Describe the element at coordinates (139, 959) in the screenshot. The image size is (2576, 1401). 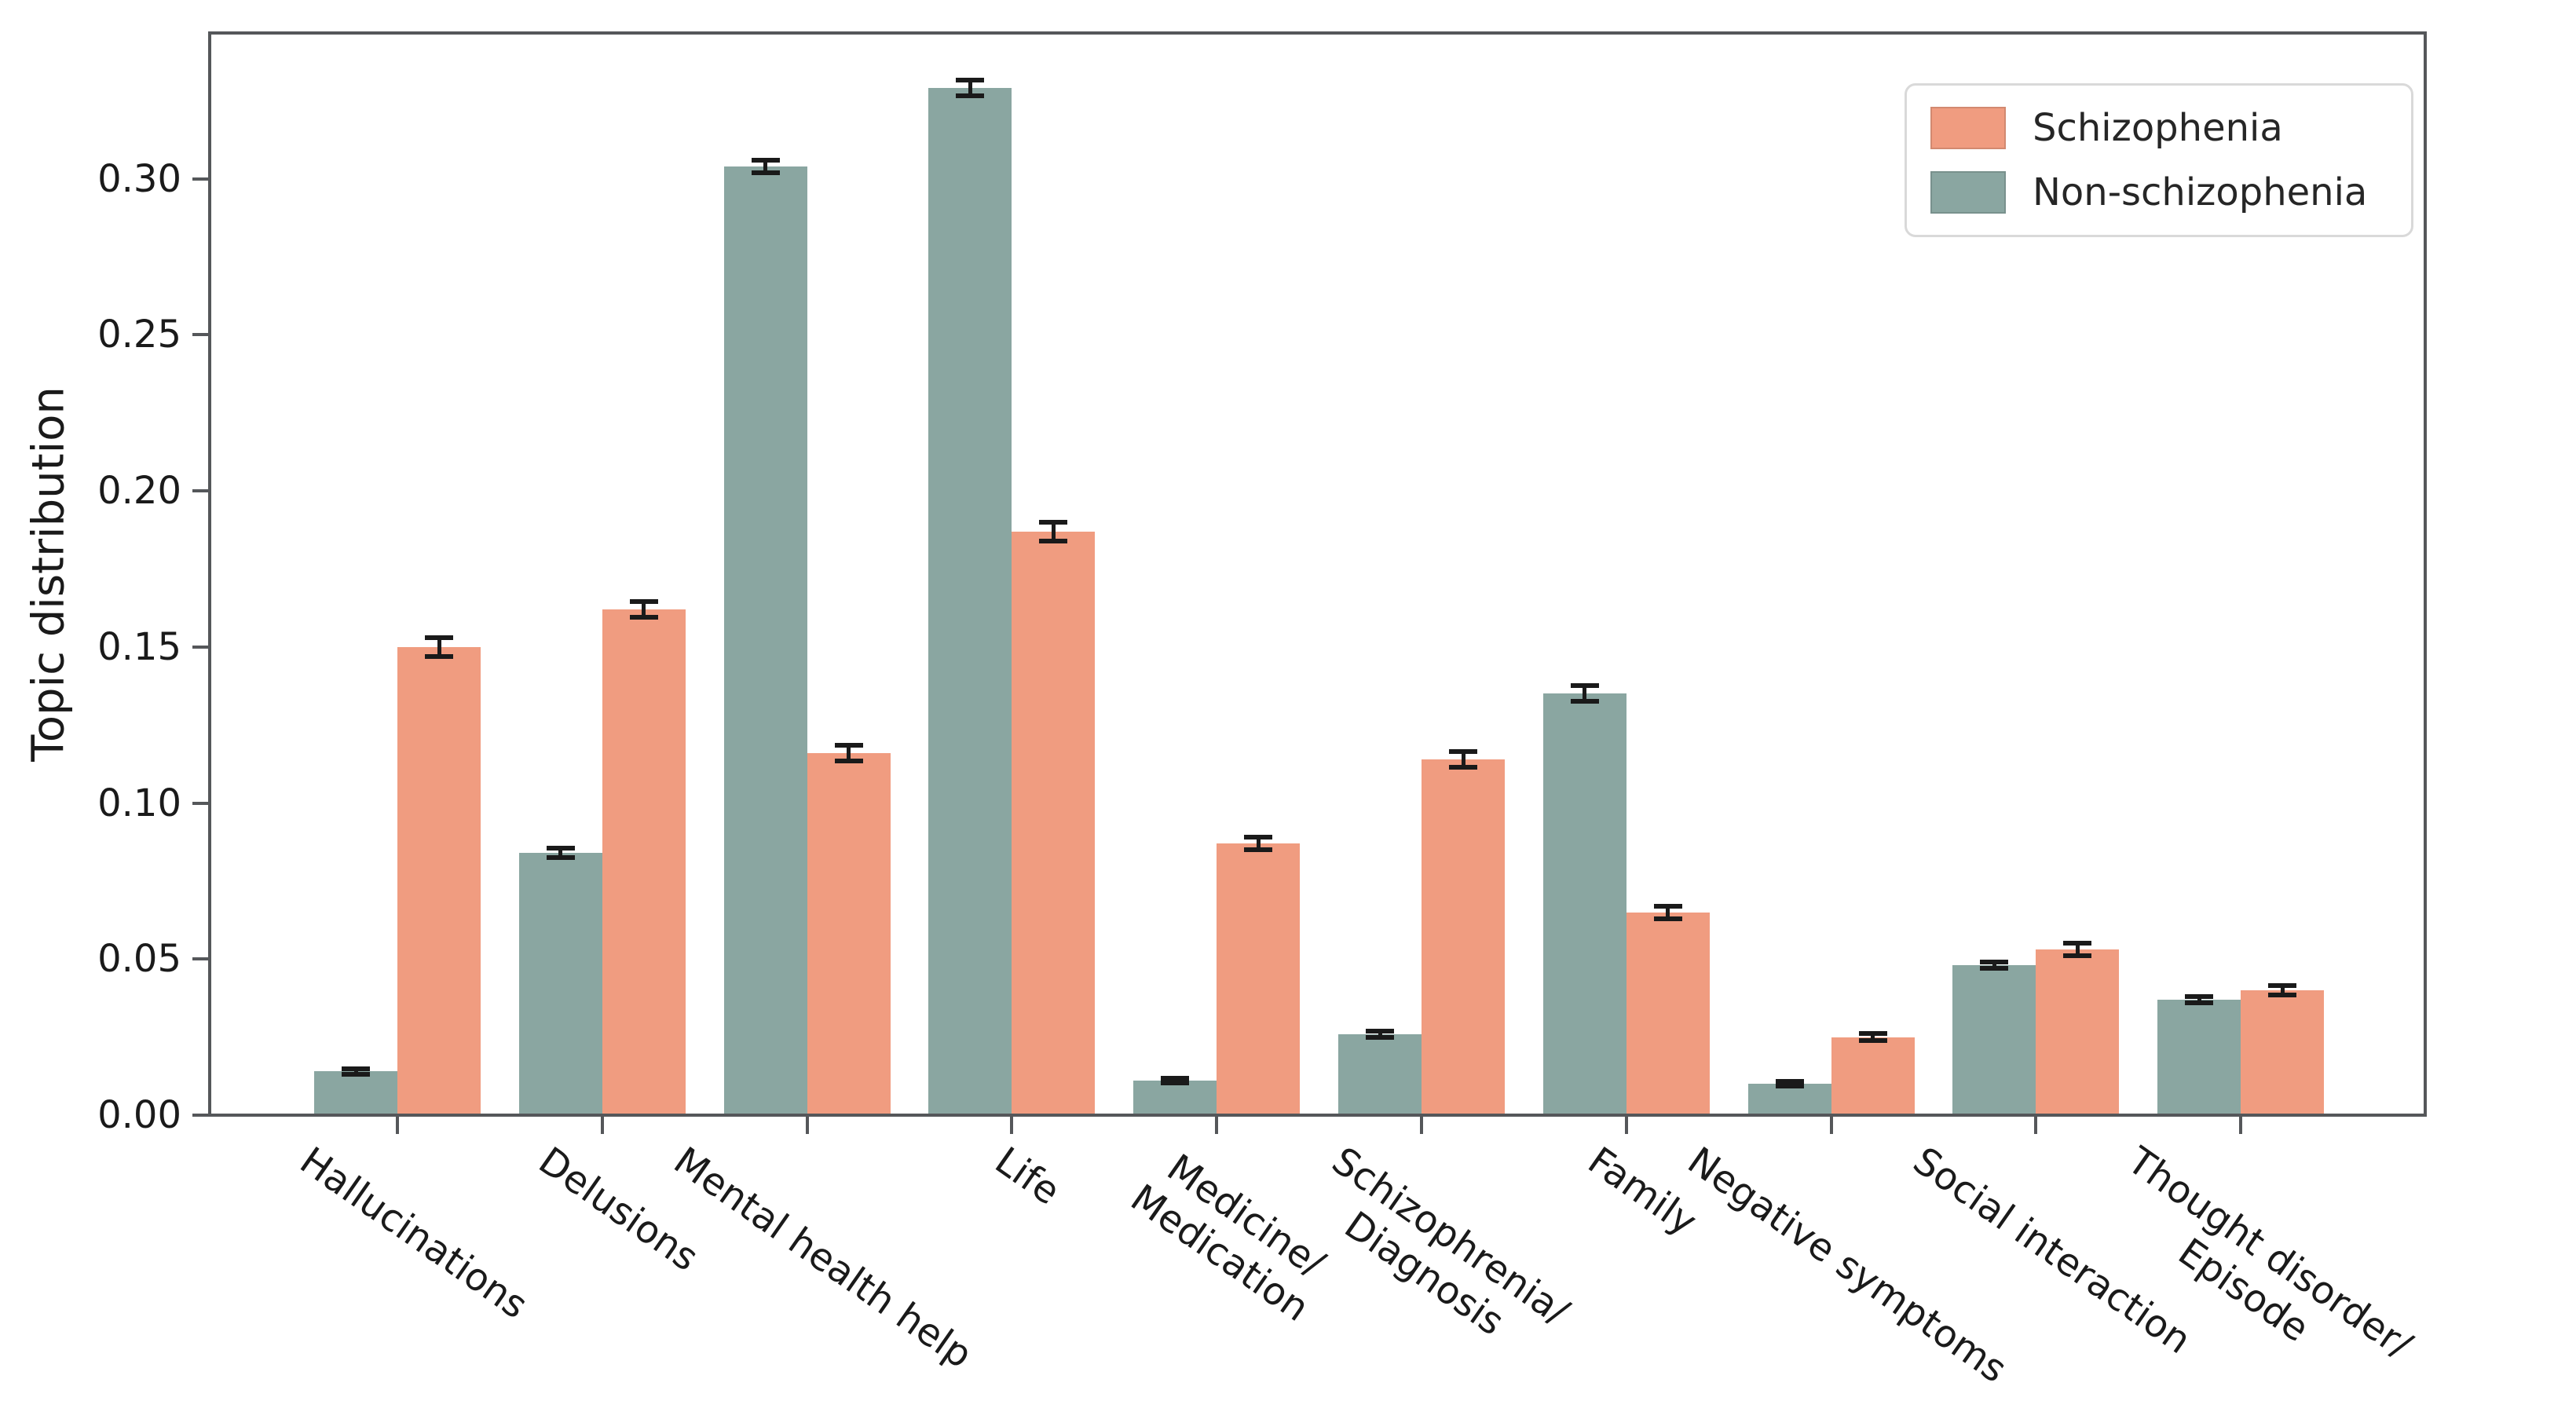
I see `y-tick-label: 0.05` at that location.